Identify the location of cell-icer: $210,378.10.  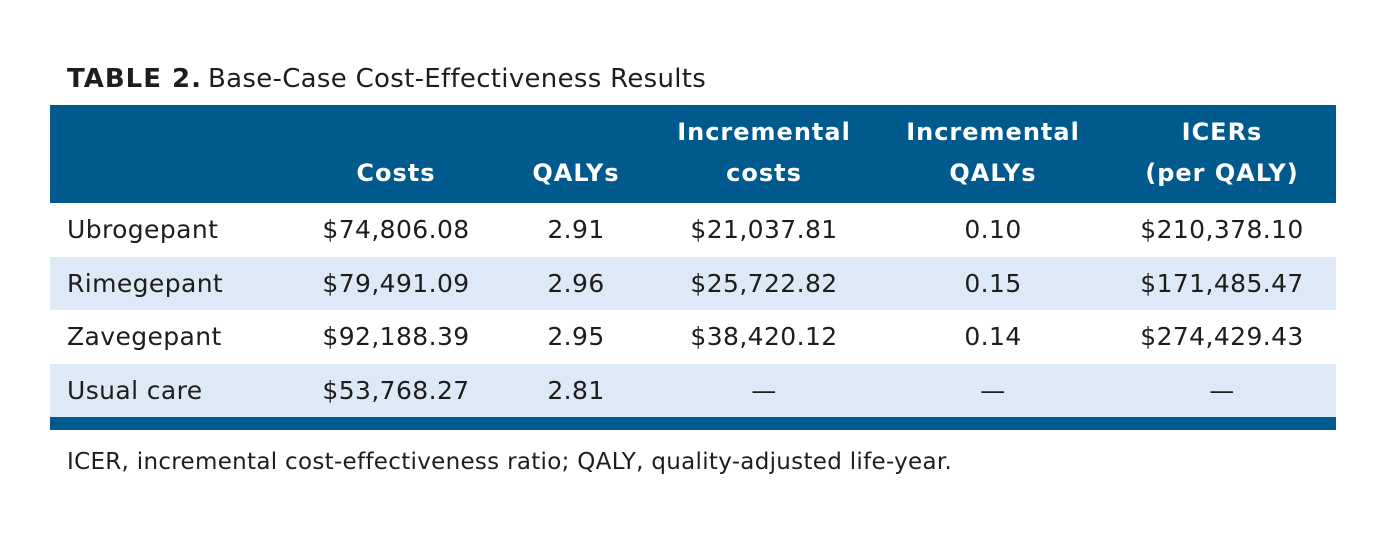
(1222, 230).